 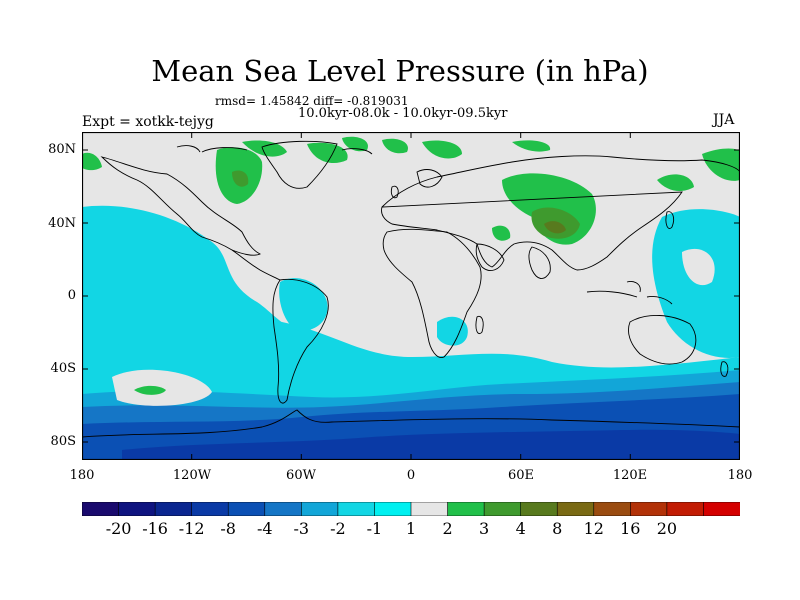 What do you see at coordinates (191, 528) in the screenshot?
I see `colorbar-label: -12` at bounding box center [191, 528].